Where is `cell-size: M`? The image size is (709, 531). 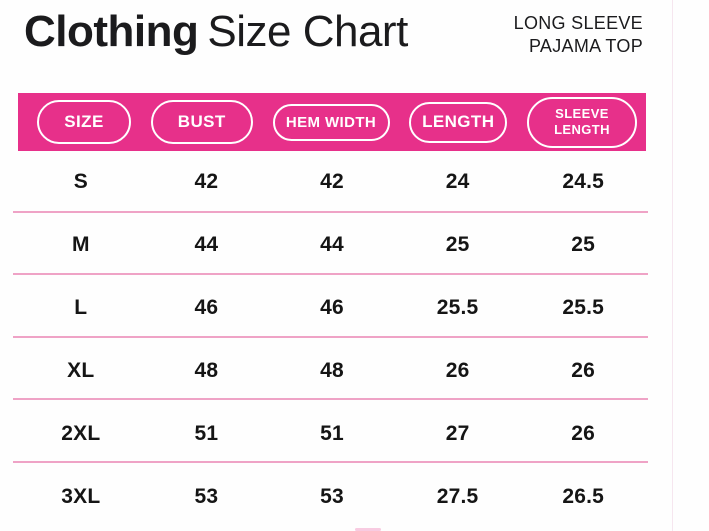 cell-size: M is located at coordinates (80, 245).